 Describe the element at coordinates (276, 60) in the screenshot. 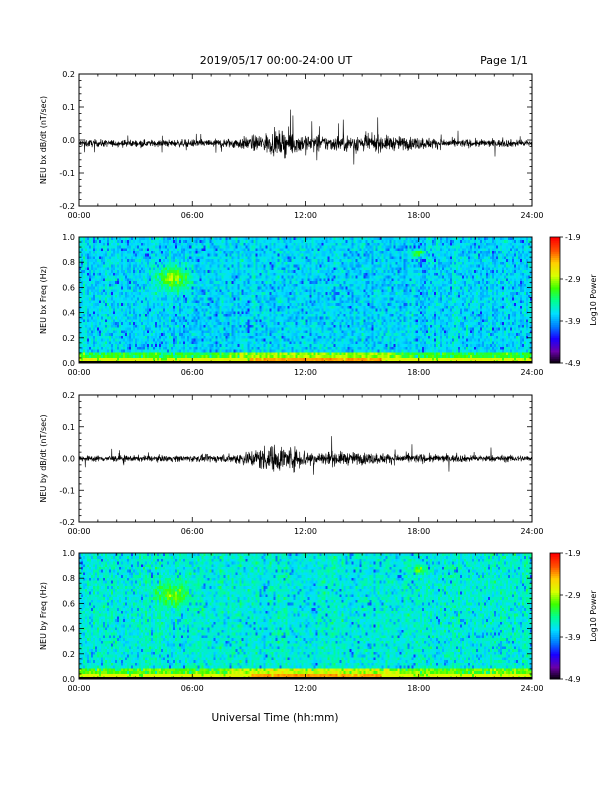

I see `figure-title: 2019/05/17 00:00-24:00 UT` at that location.